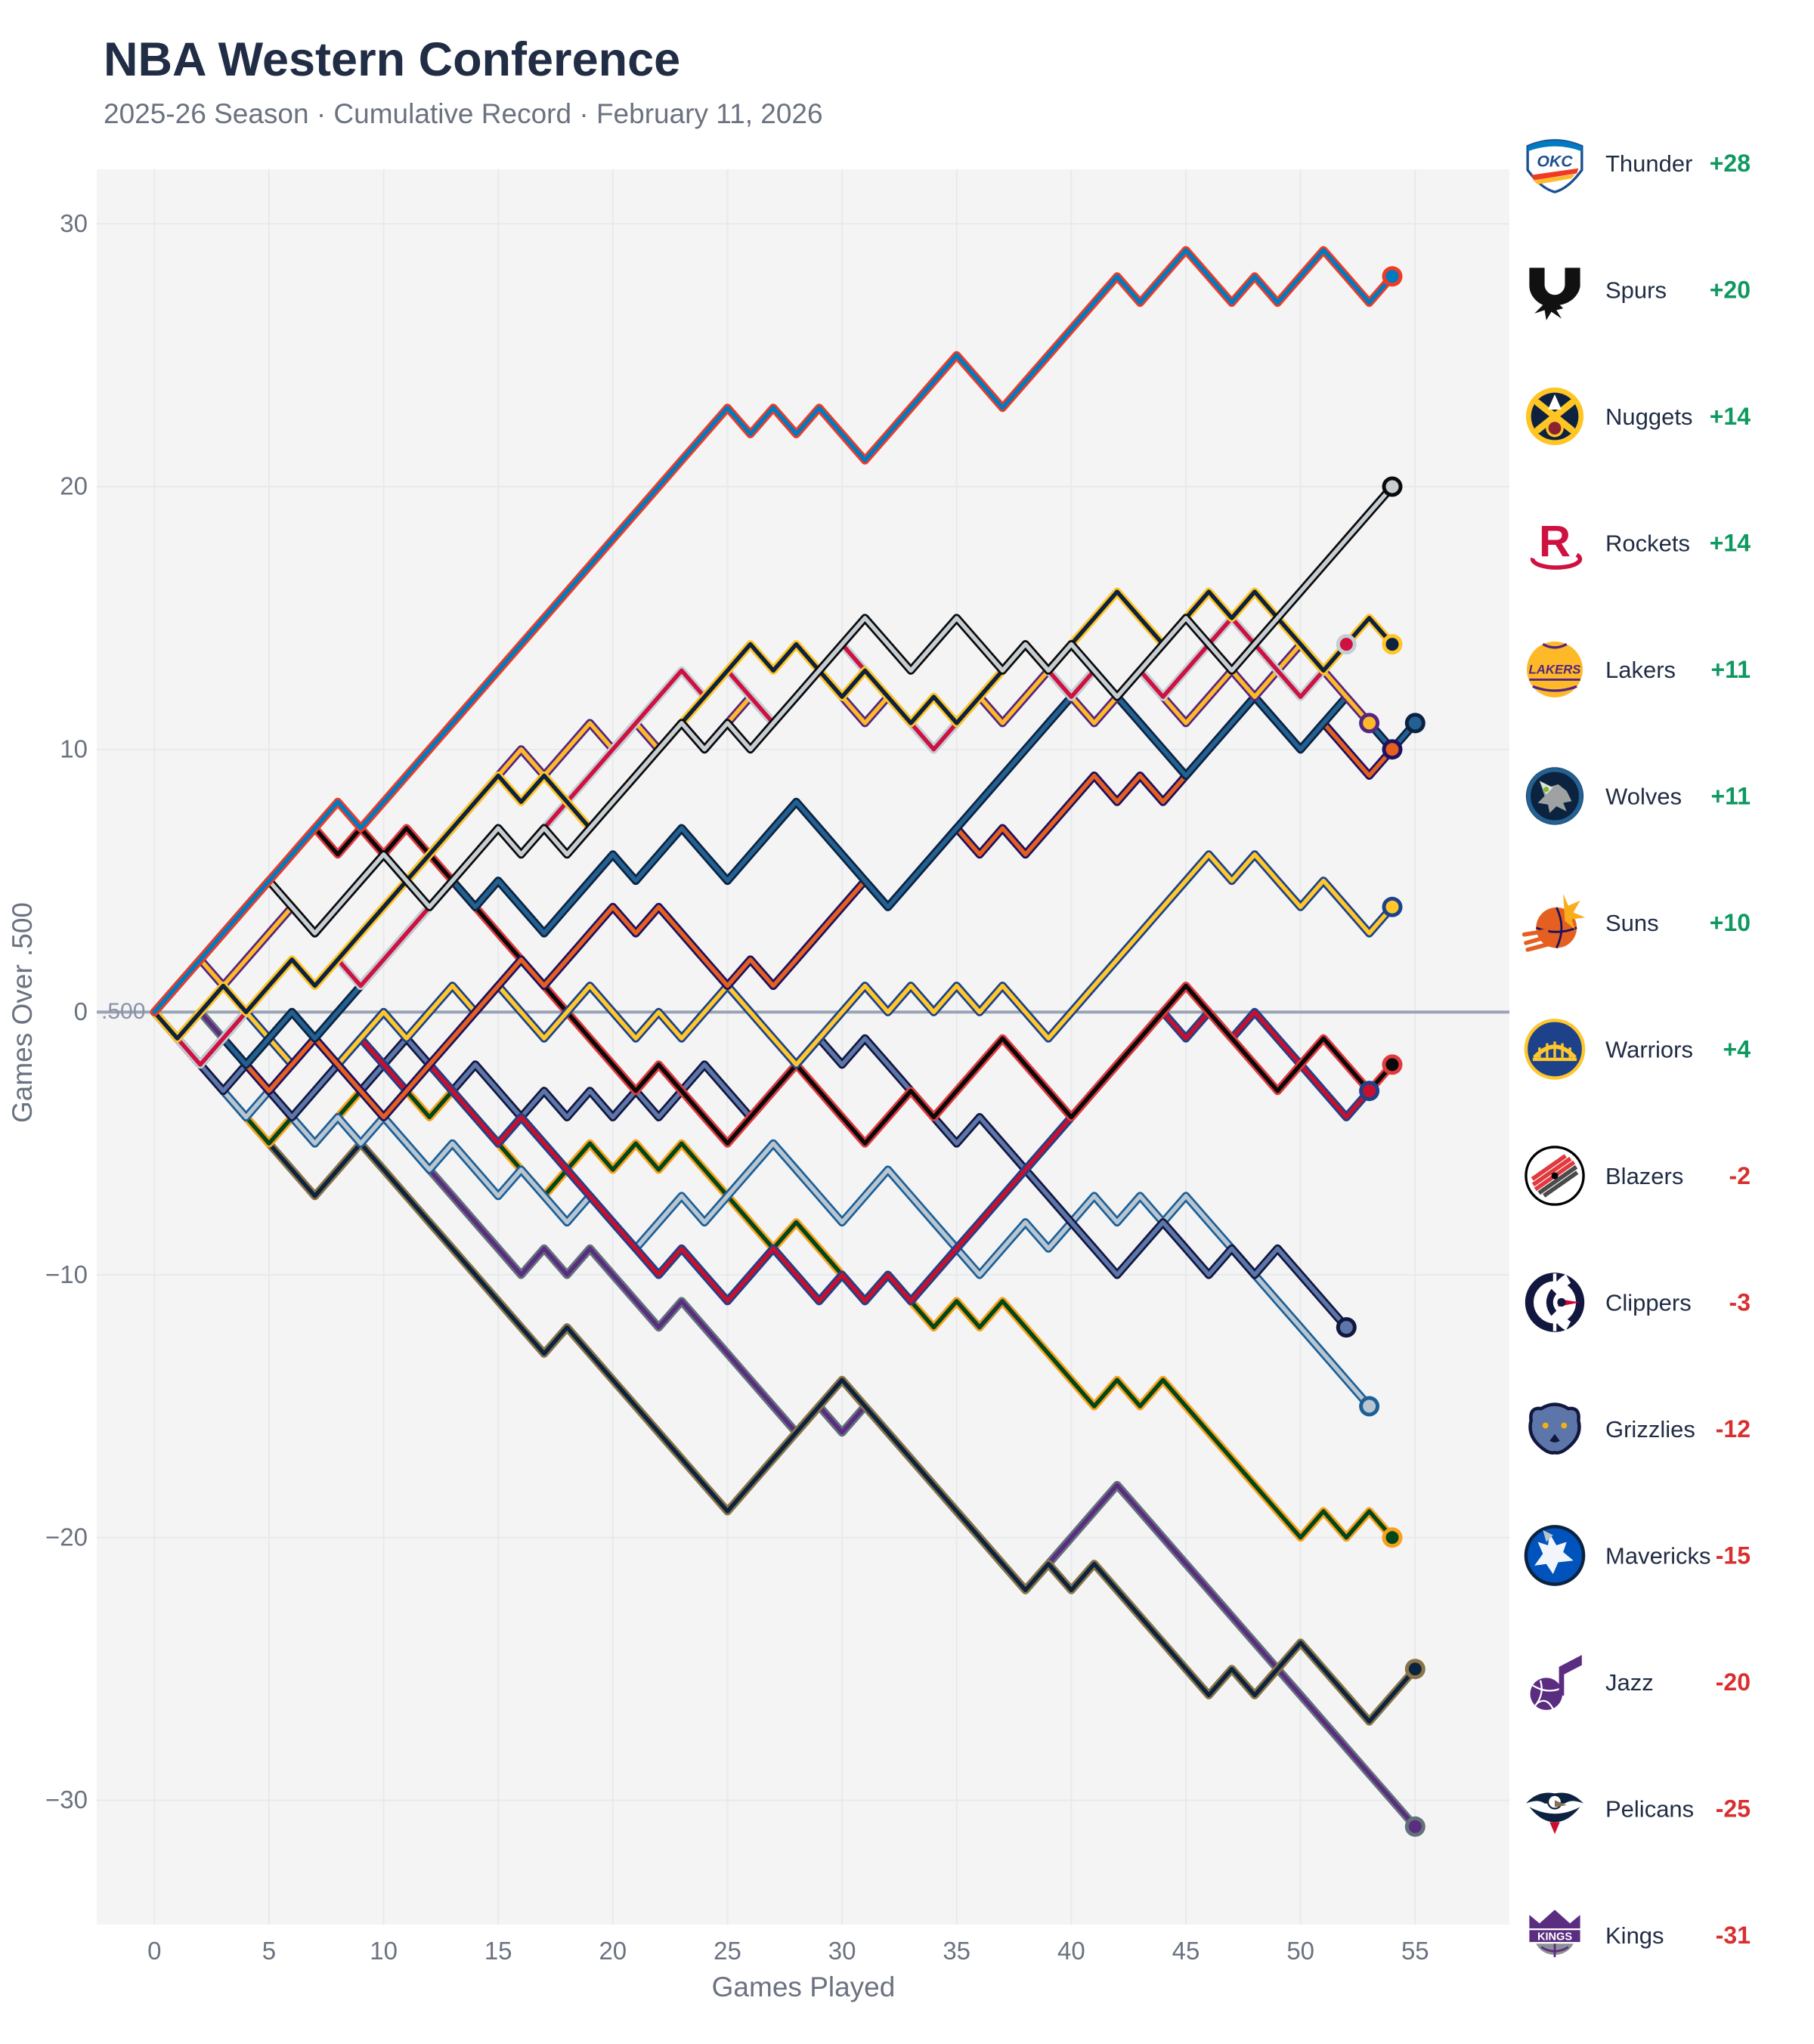 The image size is (1814, 2044). I want to click on svg-text: +4, so click(1737, 1049).